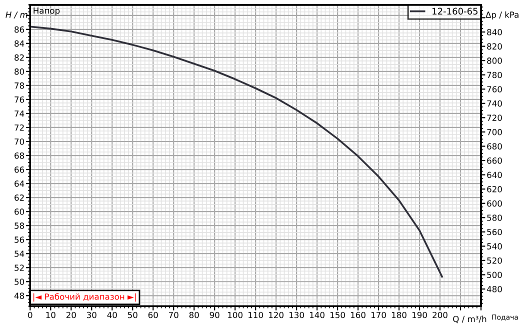 This screenshot has height=325, width=520. I want to click on y-tick-label: 56, so click(19, 239).